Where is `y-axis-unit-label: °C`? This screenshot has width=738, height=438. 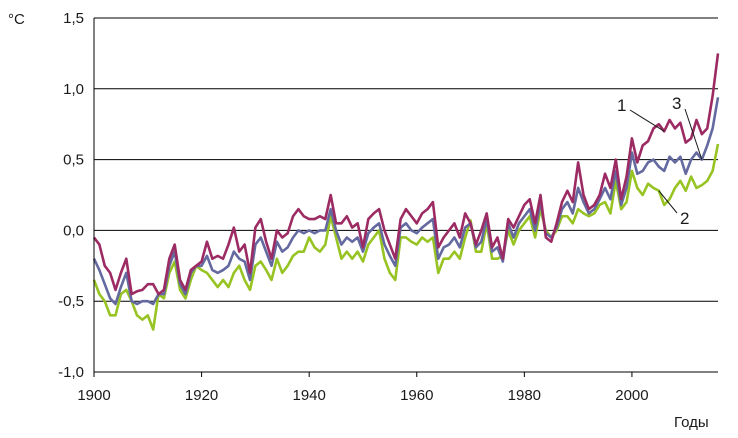
y-axis-unit-label: °C is located at coordinates (16, 19).